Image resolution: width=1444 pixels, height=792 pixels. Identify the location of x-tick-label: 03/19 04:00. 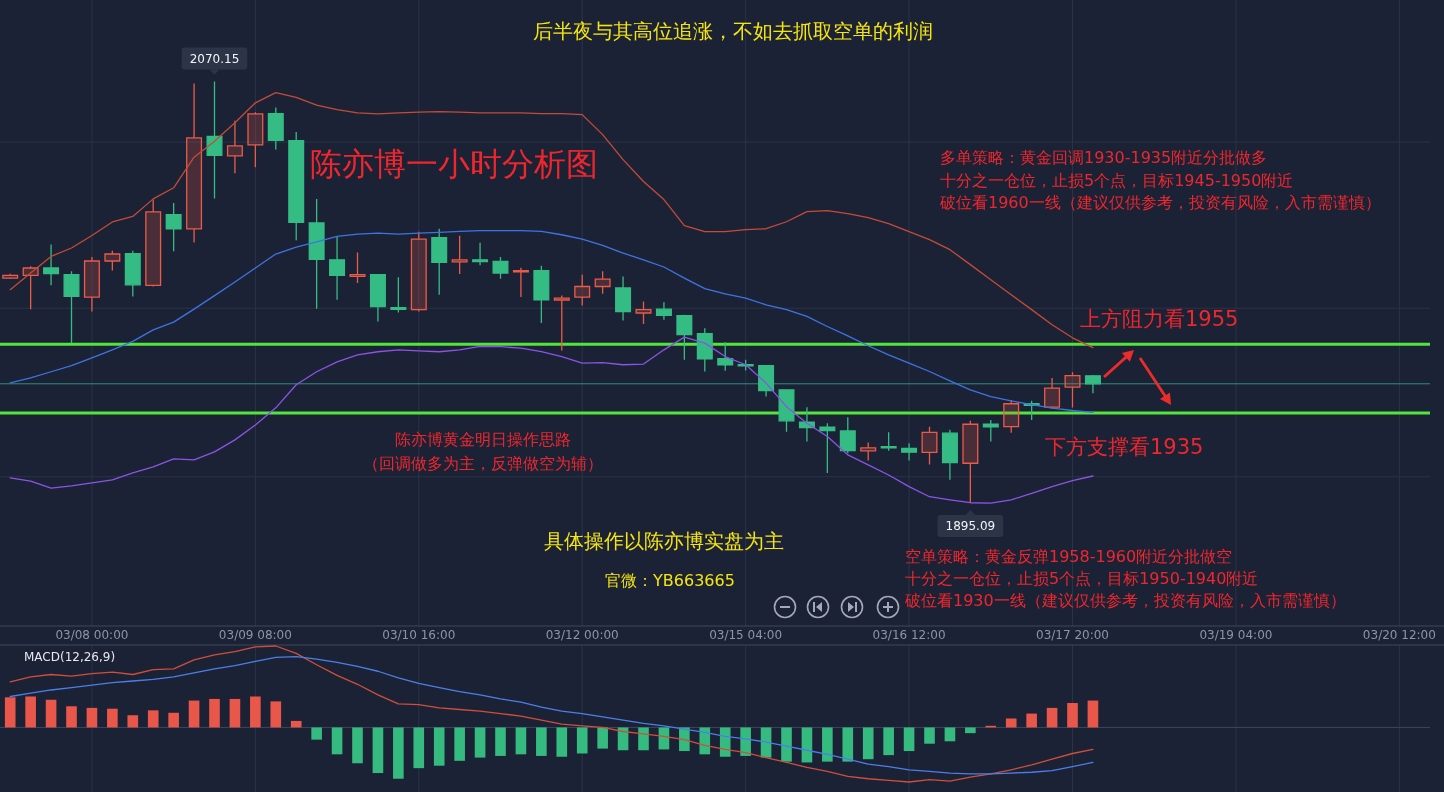
(1236, 635).